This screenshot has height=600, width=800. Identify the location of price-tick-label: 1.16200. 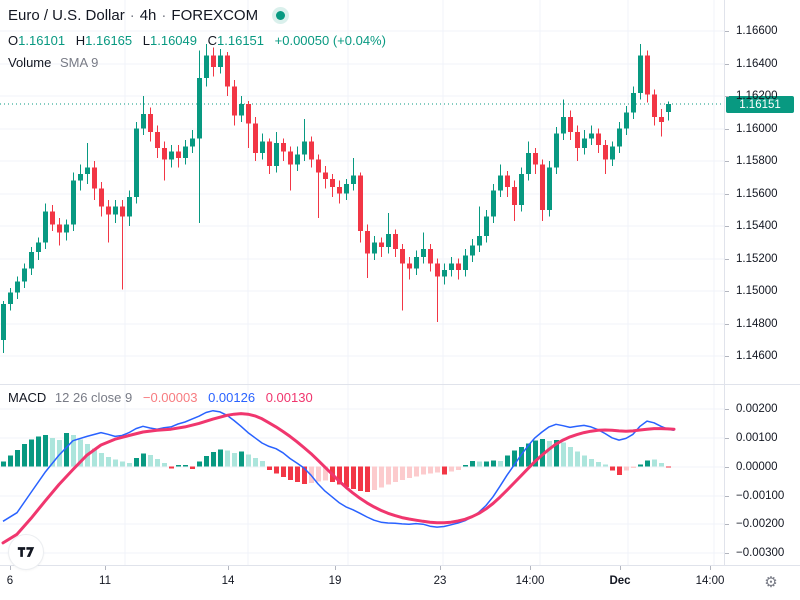
(757, 96).